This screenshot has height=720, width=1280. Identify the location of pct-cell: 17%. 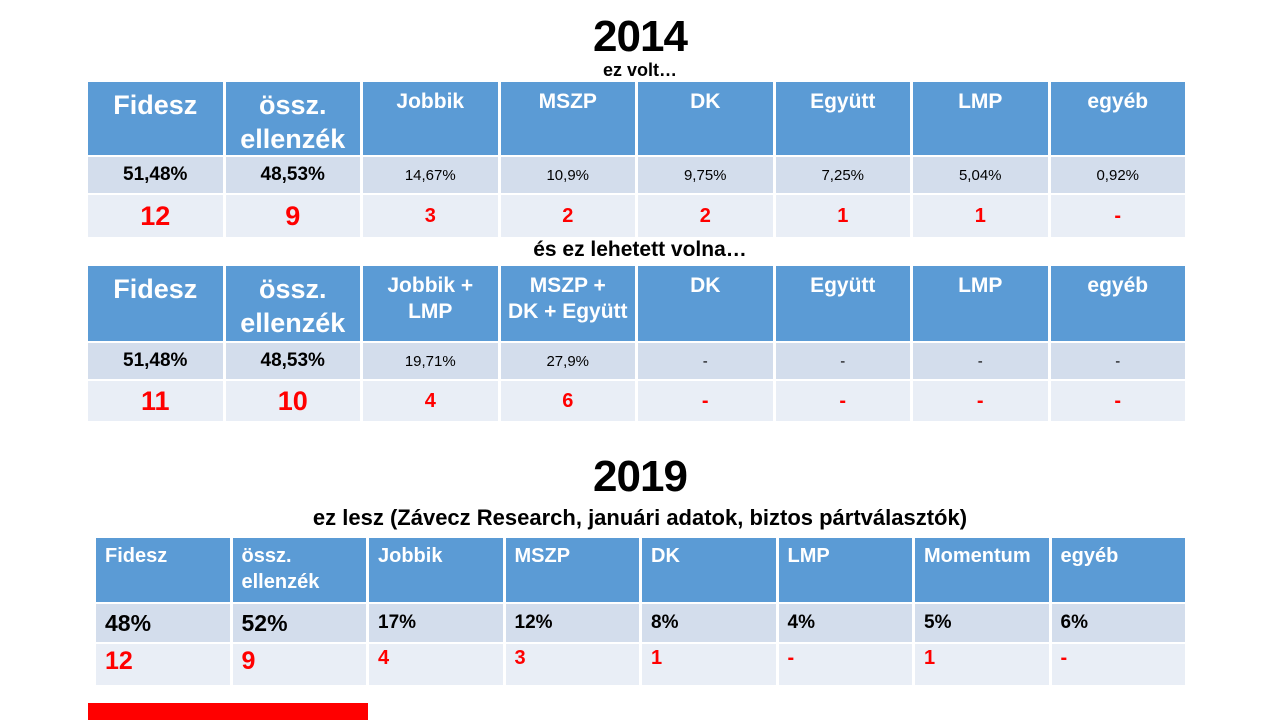
(436, 623).